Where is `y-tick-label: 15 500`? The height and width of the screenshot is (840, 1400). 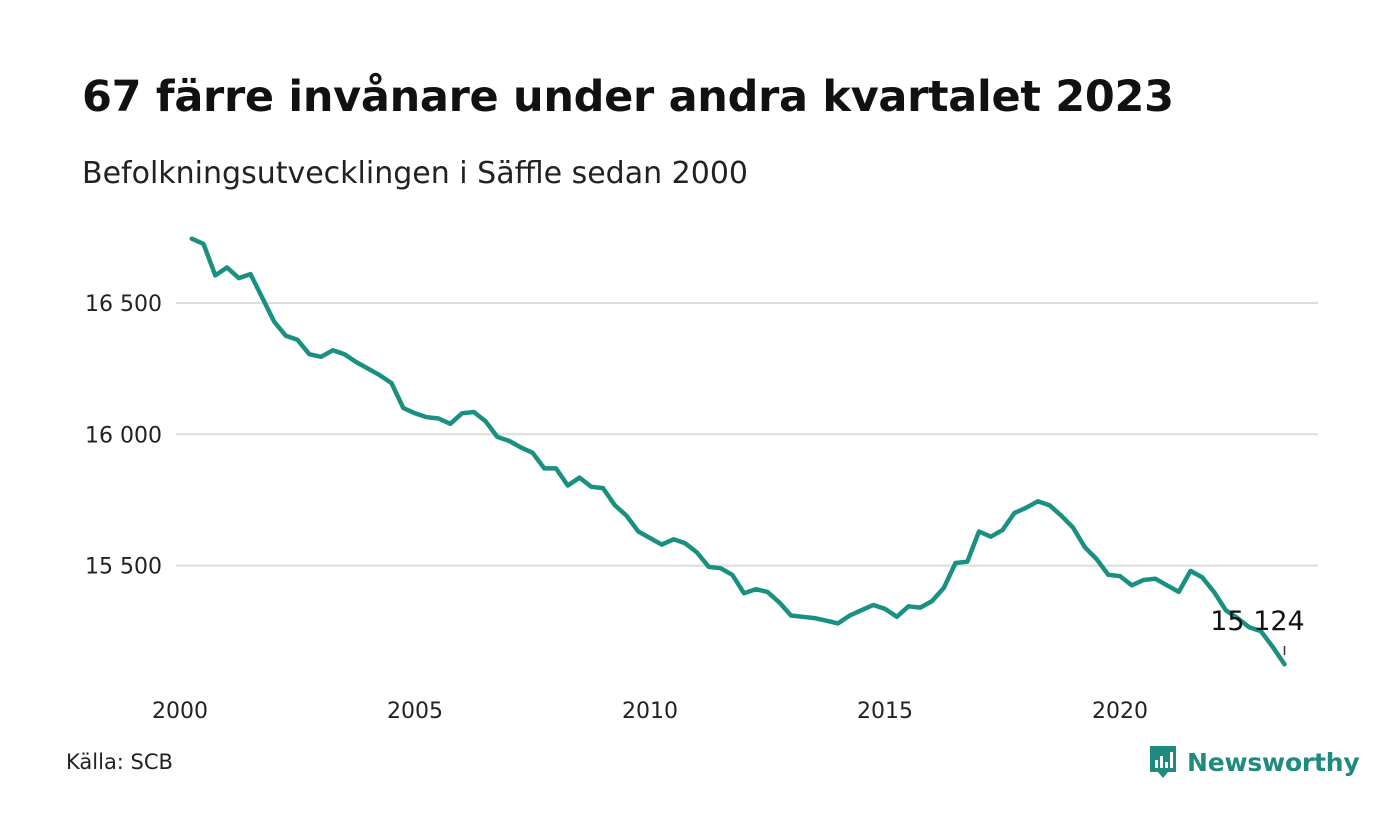
y-tick-label: 15 500 is located at coordinates (123, 567).